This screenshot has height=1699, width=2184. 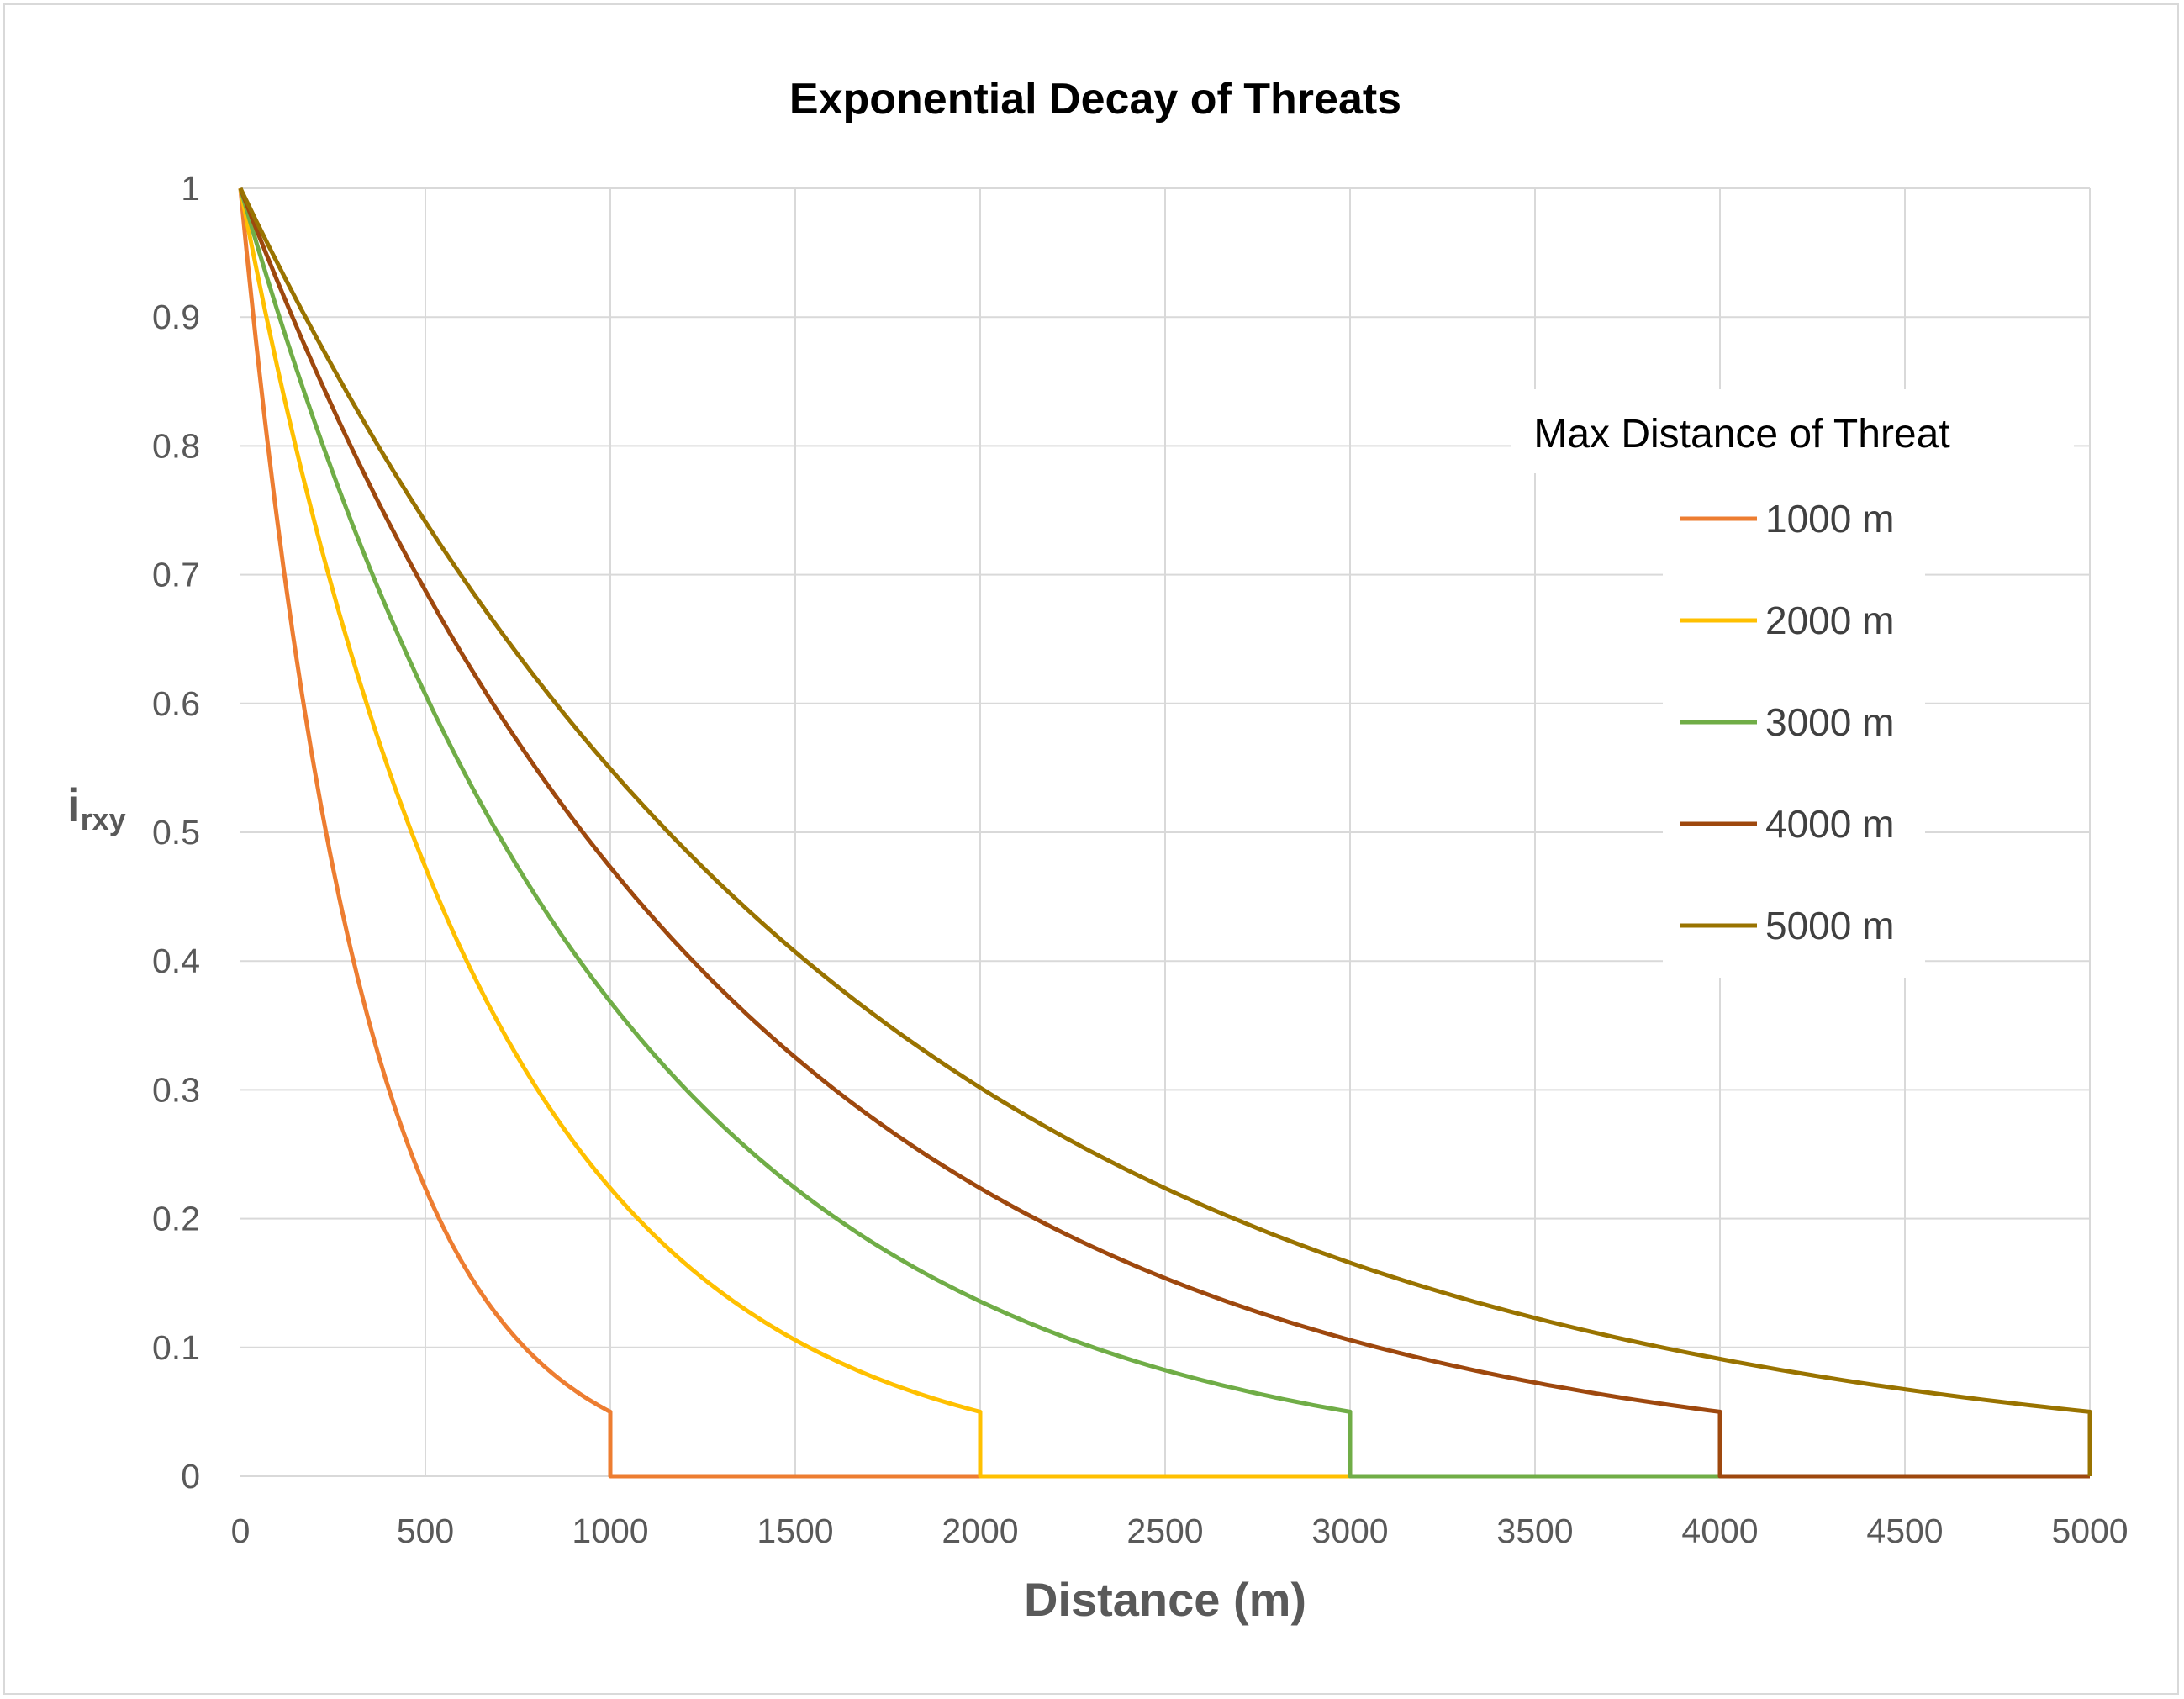 What do you see at coordinates (176, 575) in the screenshot?
I see `y-tick-label: 0.7` at bounding box center [176, 575].